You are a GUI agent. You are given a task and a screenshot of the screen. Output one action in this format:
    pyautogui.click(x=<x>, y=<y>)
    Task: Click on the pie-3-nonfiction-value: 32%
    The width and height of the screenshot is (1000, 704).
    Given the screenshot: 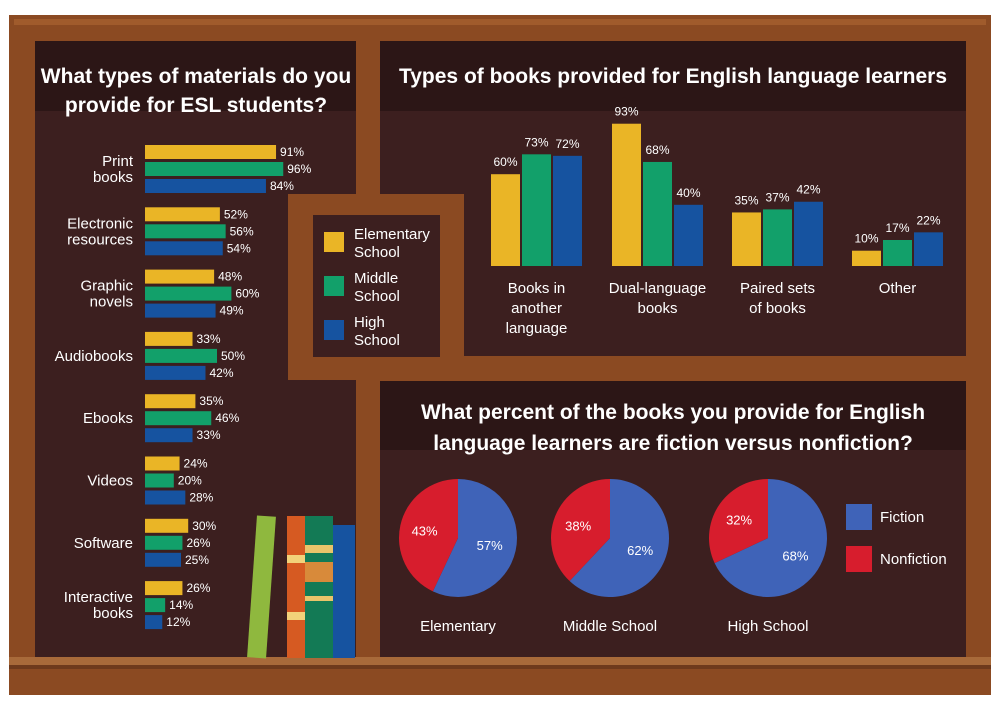 What is the action you would take?
    pyautogui.click(x=739, y=520)
    